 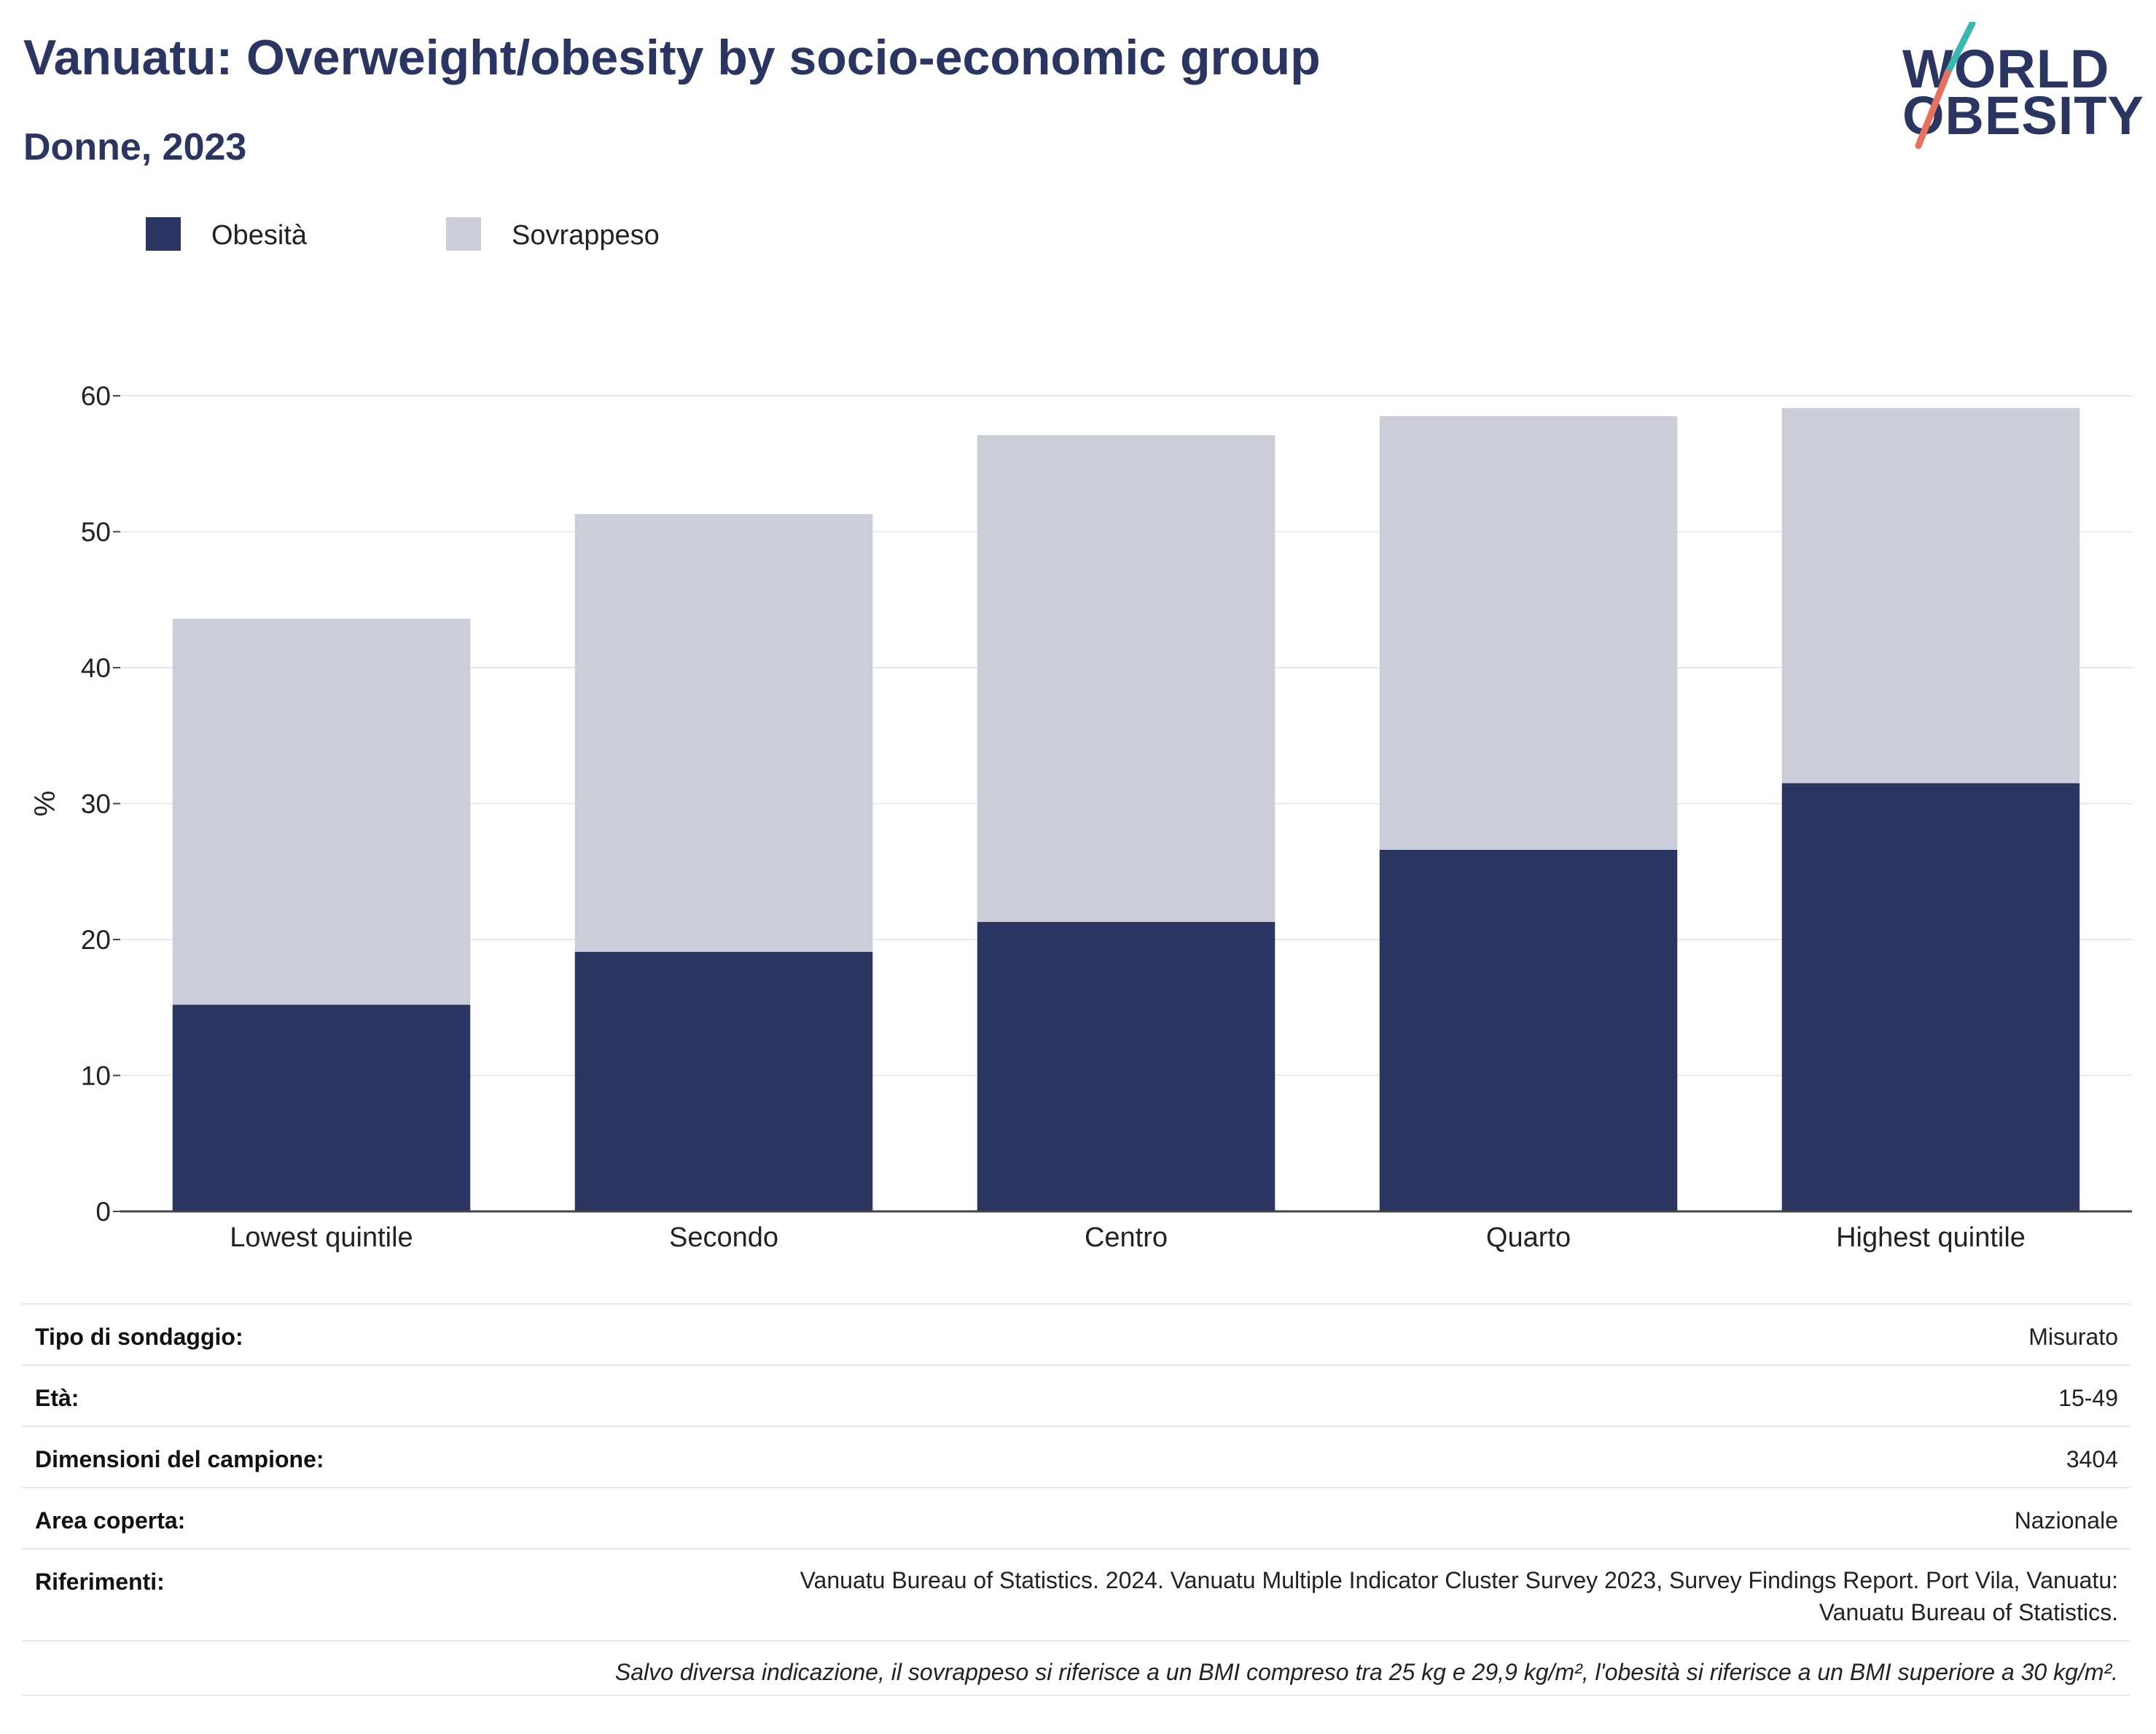 I want to click on x-tick-label: Lowest quintile, so click(x=321, y=1237).